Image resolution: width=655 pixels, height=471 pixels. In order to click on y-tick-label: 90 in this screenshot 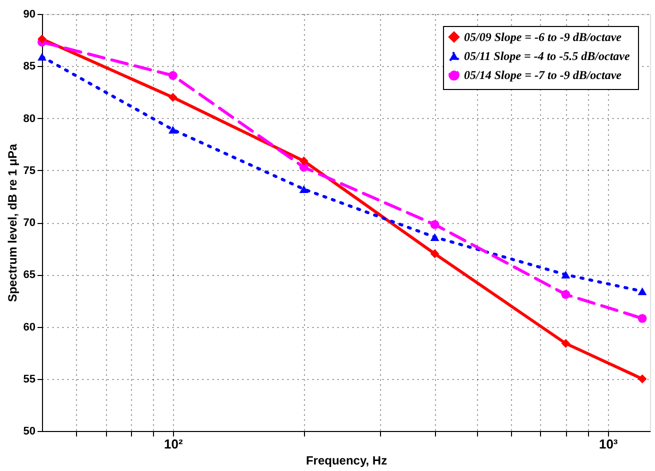, I will do `click(29, 14)`.